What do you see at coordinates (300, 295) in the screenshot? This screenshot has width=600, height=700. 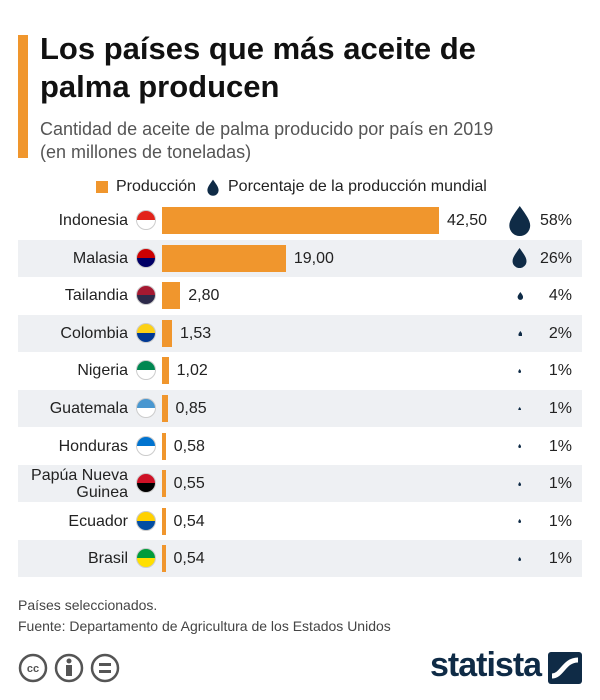 I see `row: Tailandia 2,80 4%` at bounding box center [300, 295].